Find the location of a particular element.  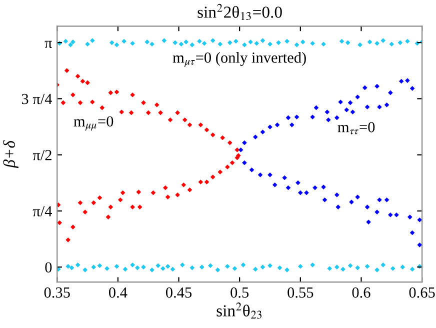

y-tick-label: 0 is located at coordinates (48, 267).